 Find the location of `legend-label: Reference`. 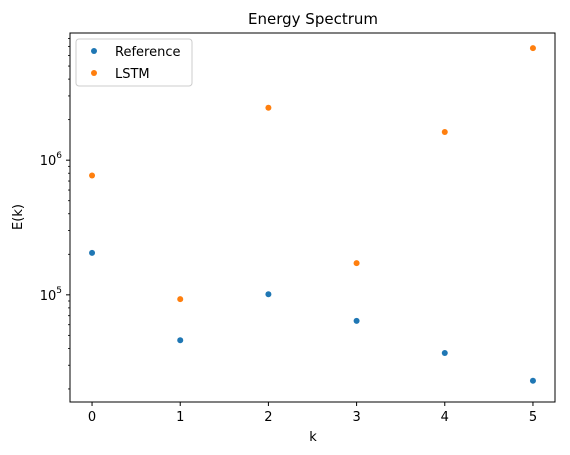

legend-label: Reference is located at coordinates (147, 52).